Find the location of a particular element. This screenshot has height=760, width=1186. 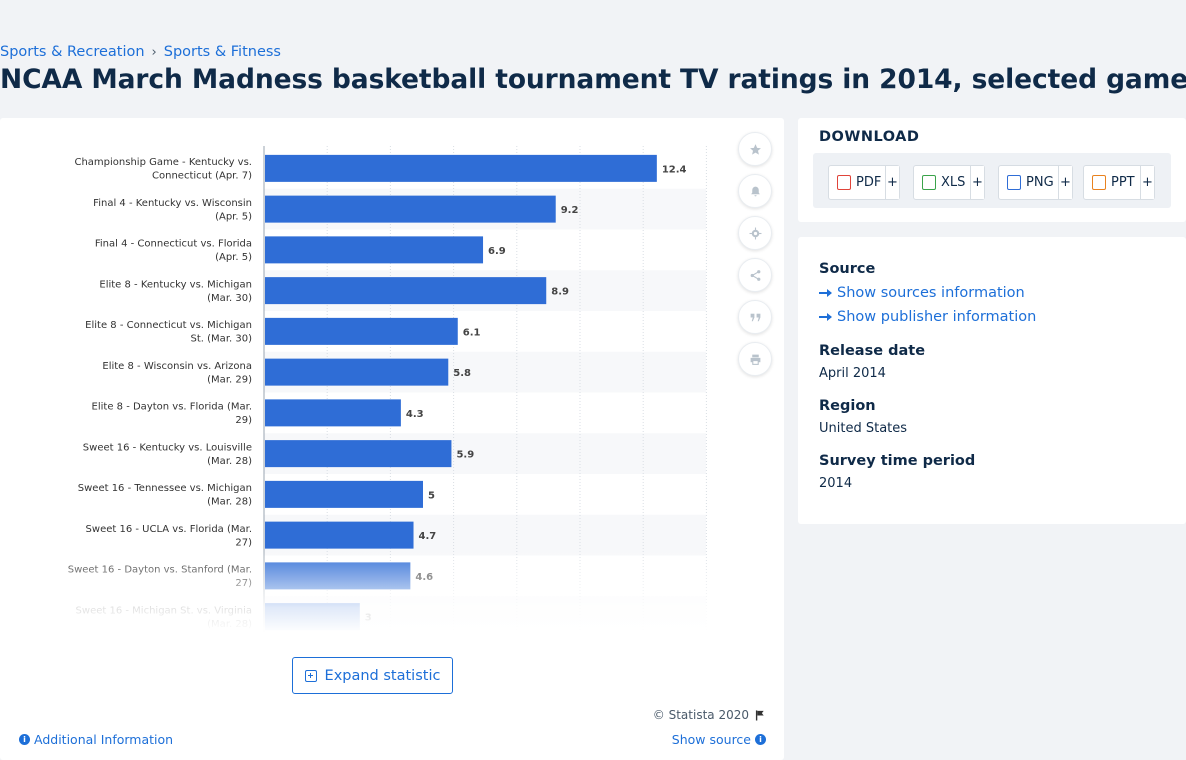

release-date-value: April 2014 is located at coordinates (852, 373).